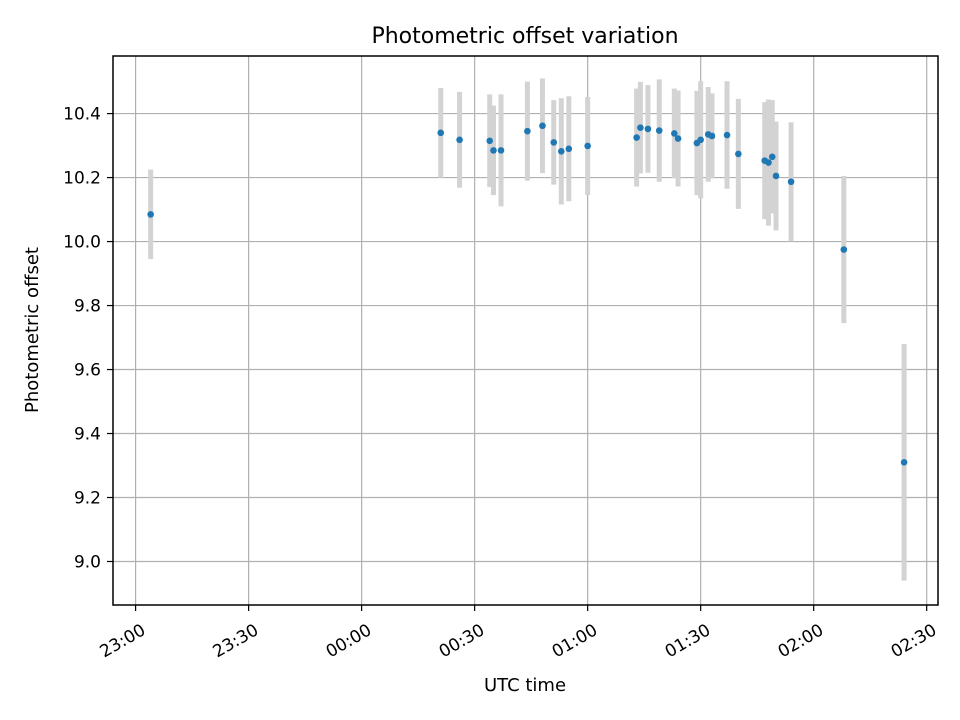 The height and width of the screenshot is (720, 960). I want to click on y-tick-label: 10.4, so click(82, 115).